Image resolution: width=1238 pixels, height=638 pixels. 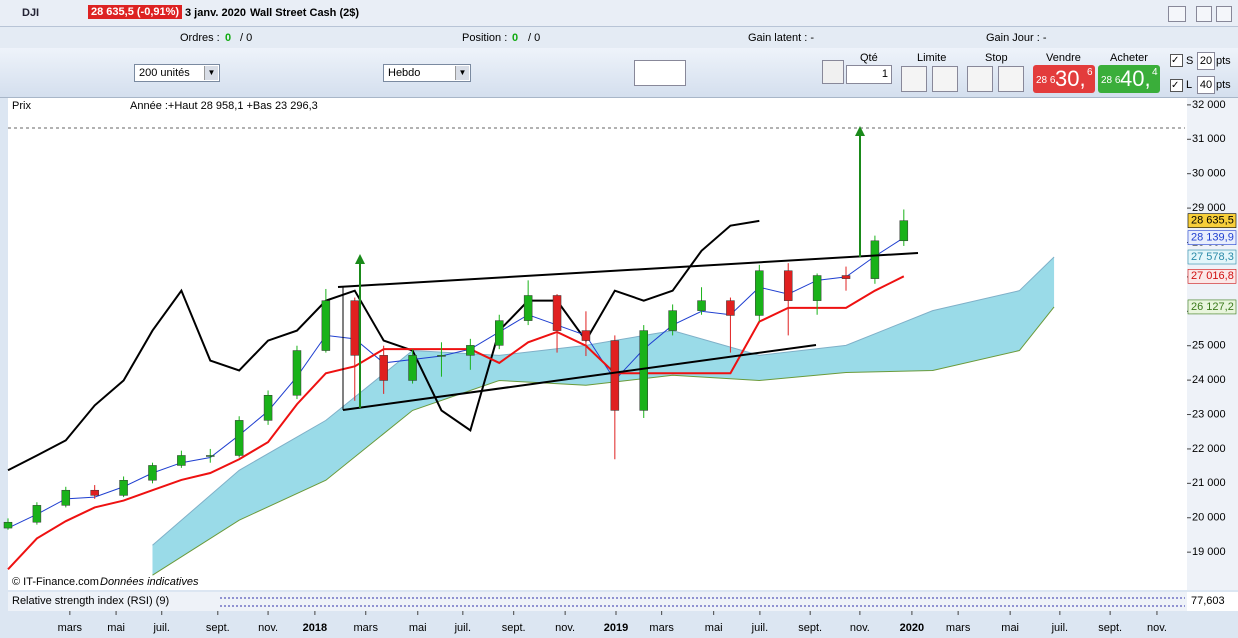 I want to click on price-axis, so click(x=1212, y=344).